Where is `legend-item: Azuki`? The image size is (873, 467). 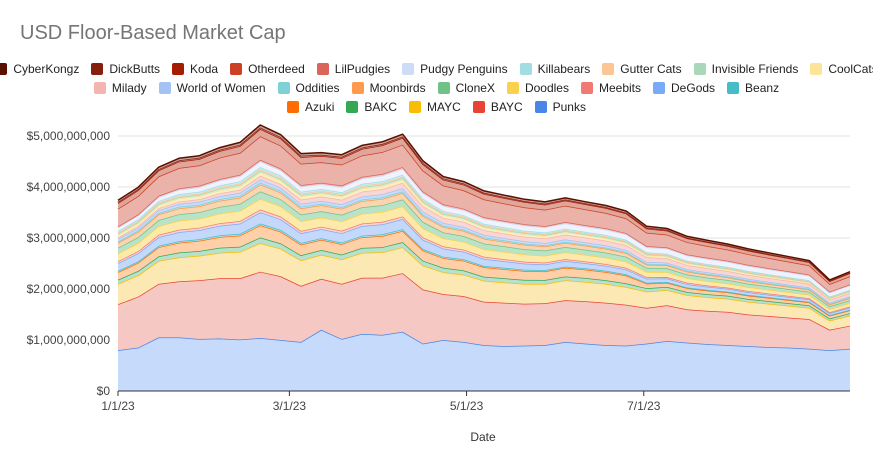
legend-item: Azuki is located at coordinates (310, 107).